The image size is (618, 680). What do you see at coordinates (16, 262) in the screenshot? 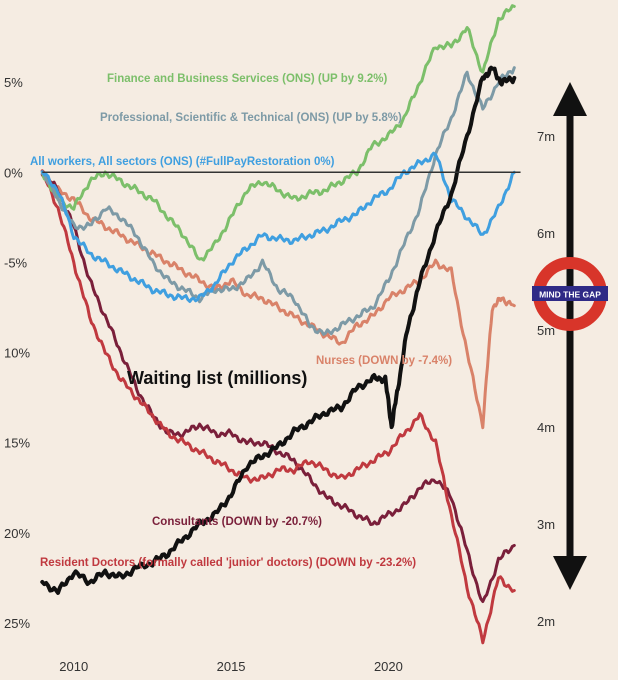
I see `left-axis-tick-label: -5%` at bounding box center [16, 262].